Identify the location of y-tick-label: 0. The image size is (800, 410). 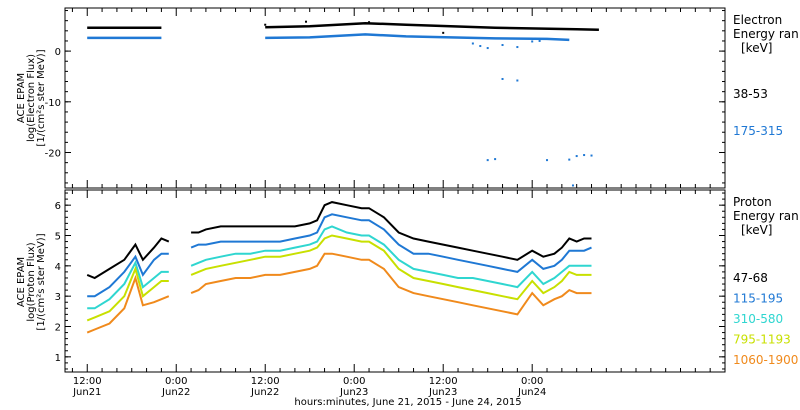
(58, 52).